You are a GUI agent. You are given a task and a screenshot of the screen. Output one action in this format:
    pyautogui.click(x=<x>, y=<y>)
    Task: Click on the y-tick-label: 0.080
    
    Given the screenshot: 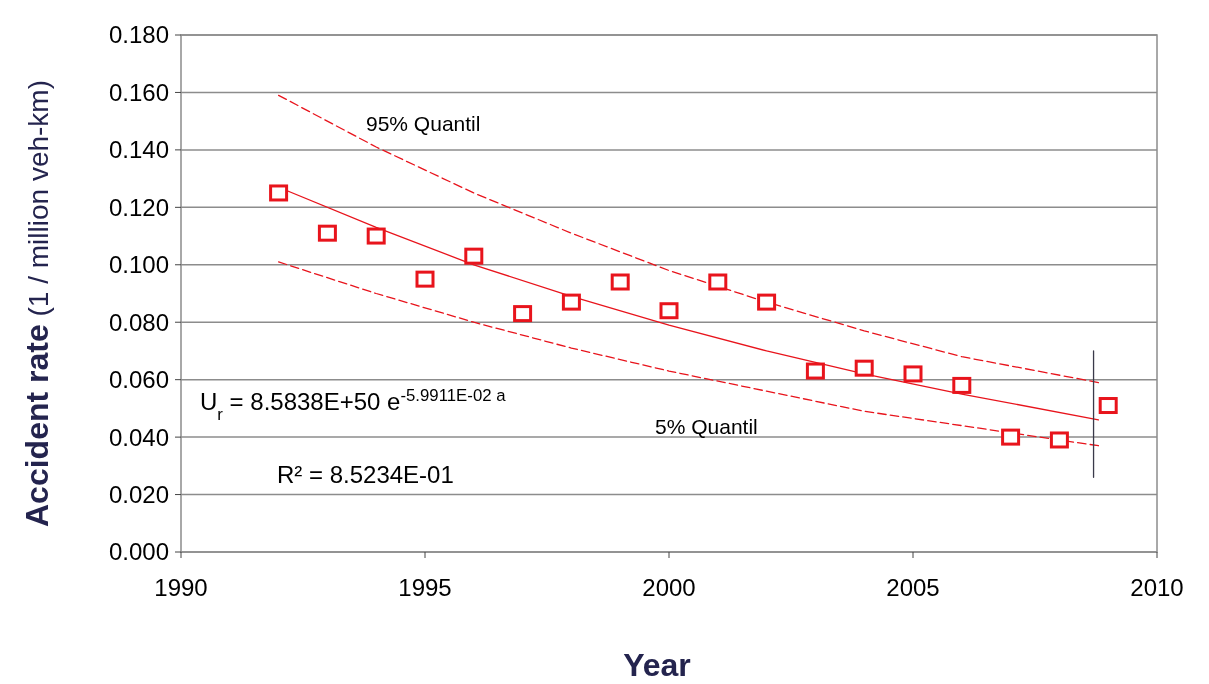 What is the action you would take?
    pyautogui.click(x=138, y=322)
    